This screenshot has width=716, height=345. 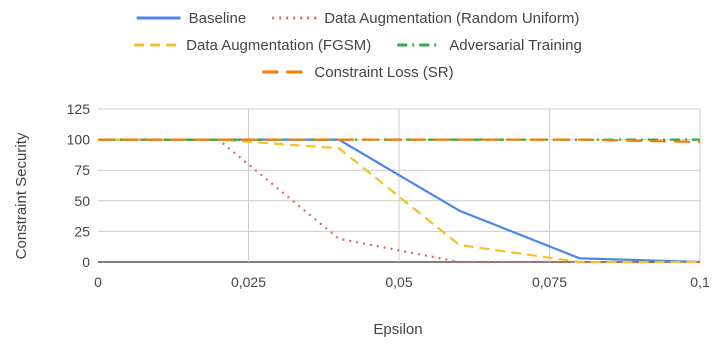 What do you see at coordinates (79, 109) in the screenshot?
I see `y-tick-label: 125` at bounding box center [79, 109].